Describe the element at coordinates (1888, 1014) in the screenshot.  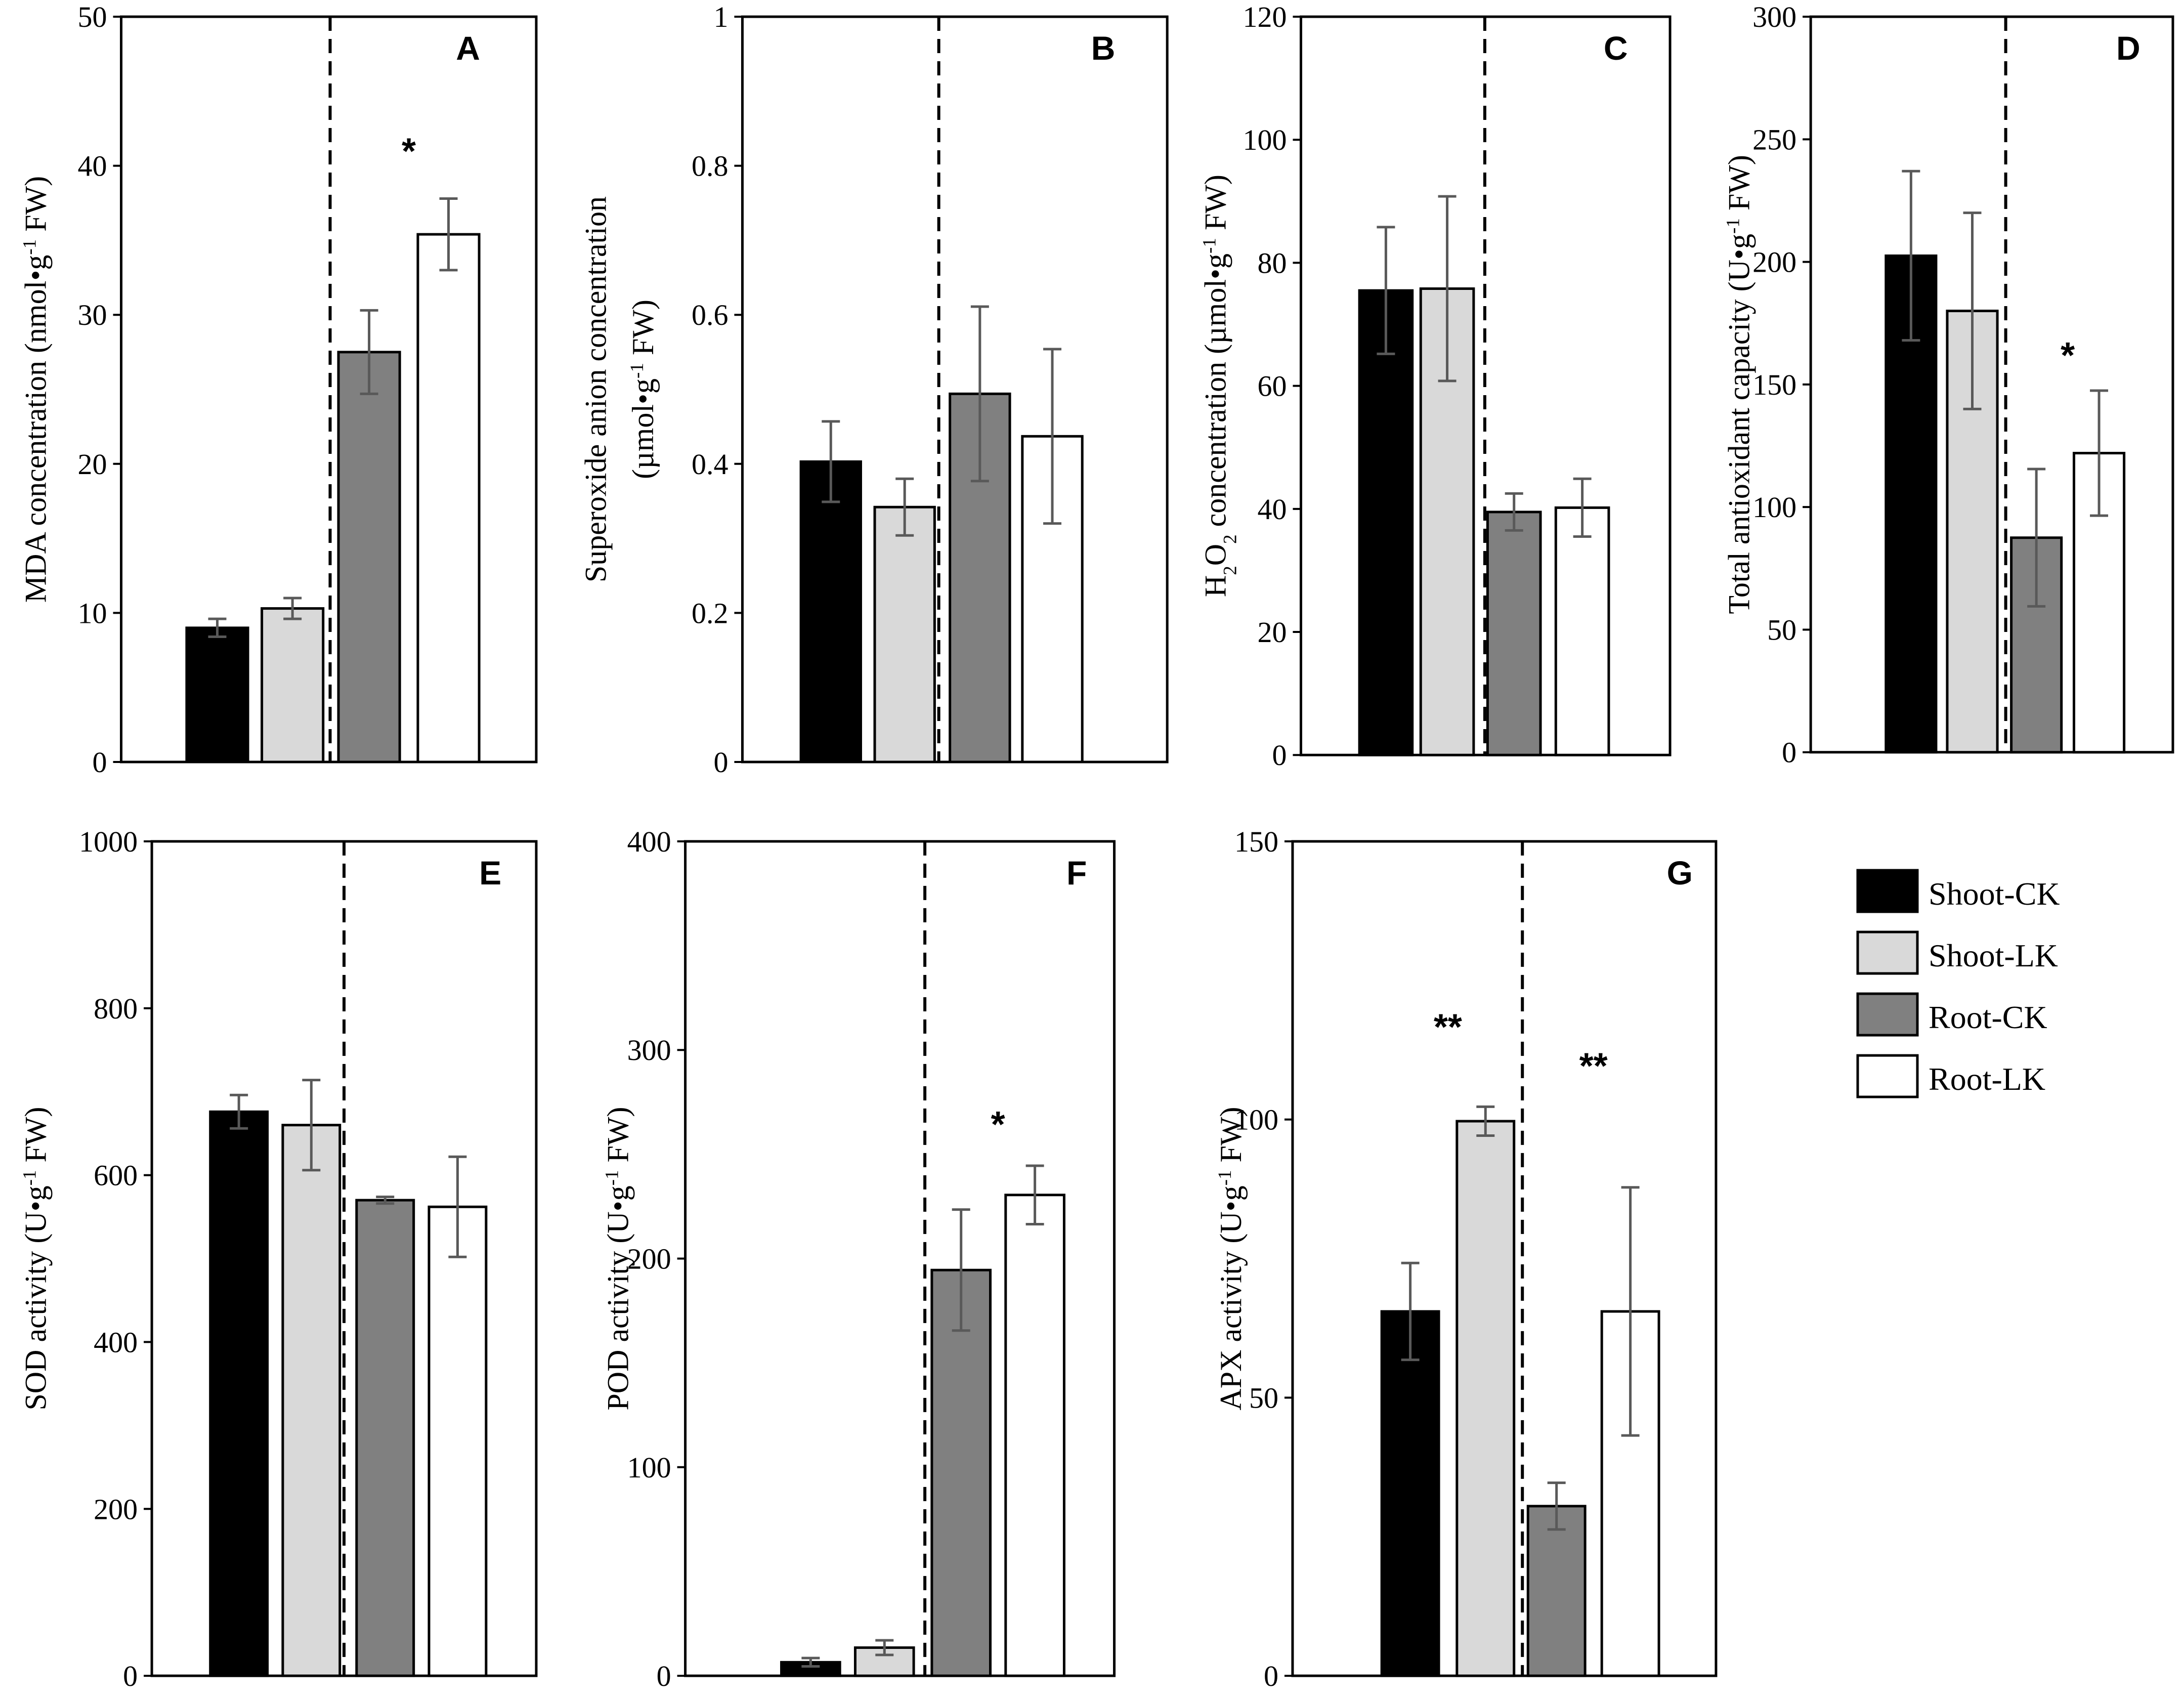
I see `legend-swatch-root-ck` at that location.